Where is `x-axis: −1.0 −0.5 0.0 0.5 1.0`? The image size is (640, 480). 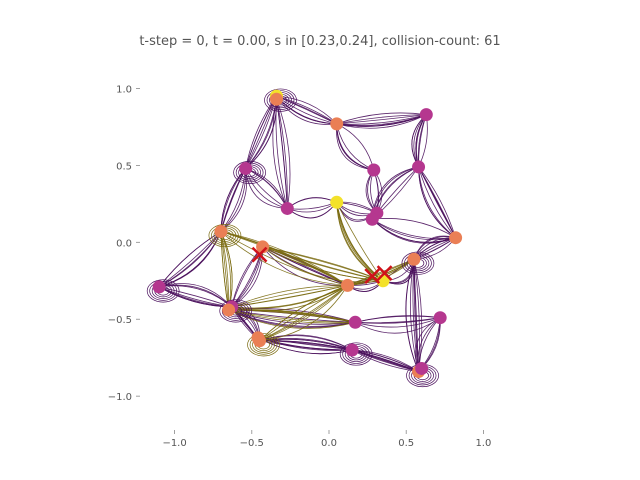 x-axis: −1.0 −0.5 0.0 0.5 1.0 is located at coordinates (326, 439).